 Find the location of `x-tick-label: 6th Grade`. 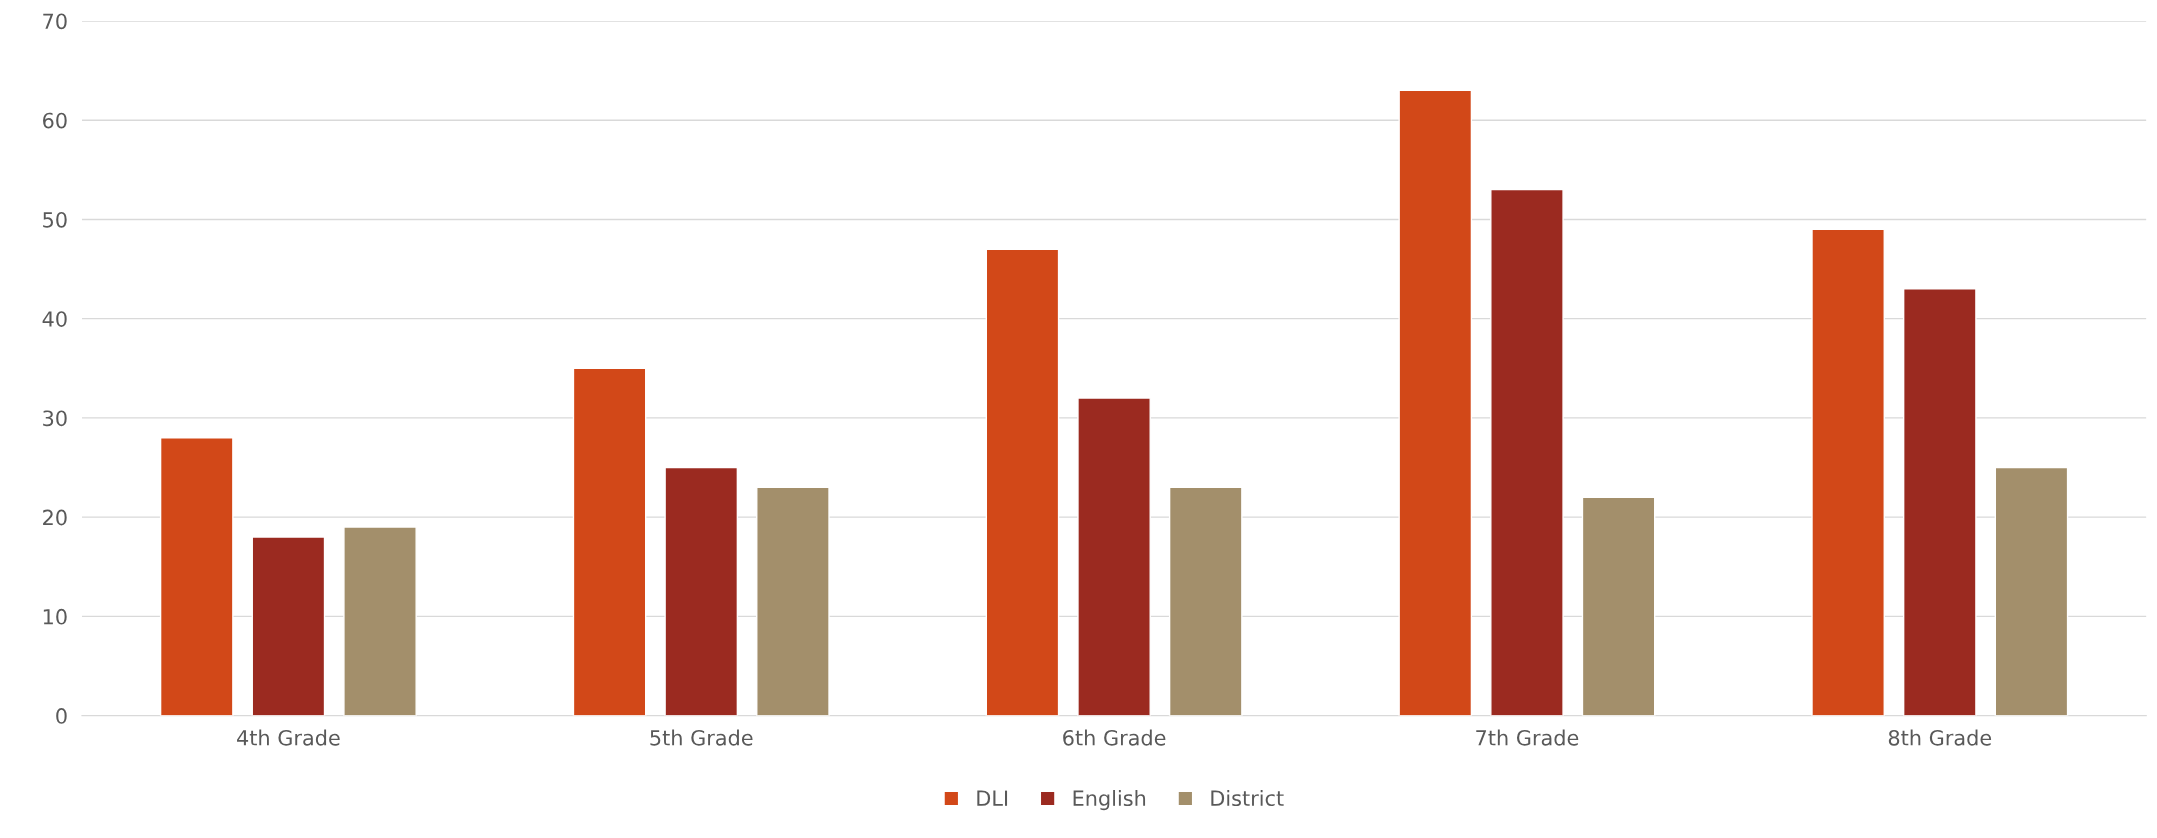

x-tick-label: 6th Grade is located at coordinates (1114, 737).